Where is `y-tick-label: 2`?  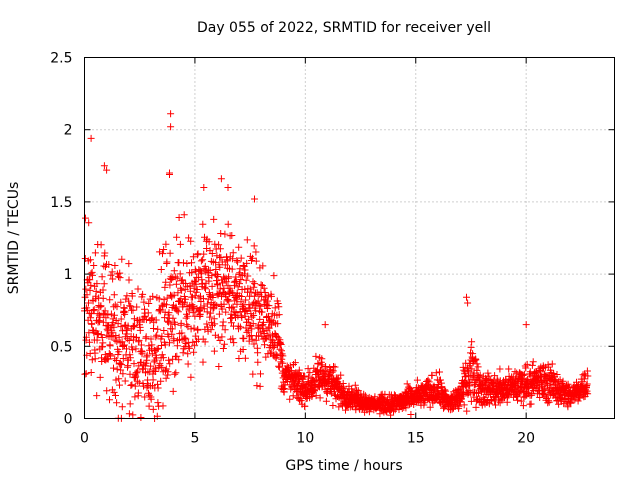
y-tick-label: 2 is located at coordinates (68, 131).